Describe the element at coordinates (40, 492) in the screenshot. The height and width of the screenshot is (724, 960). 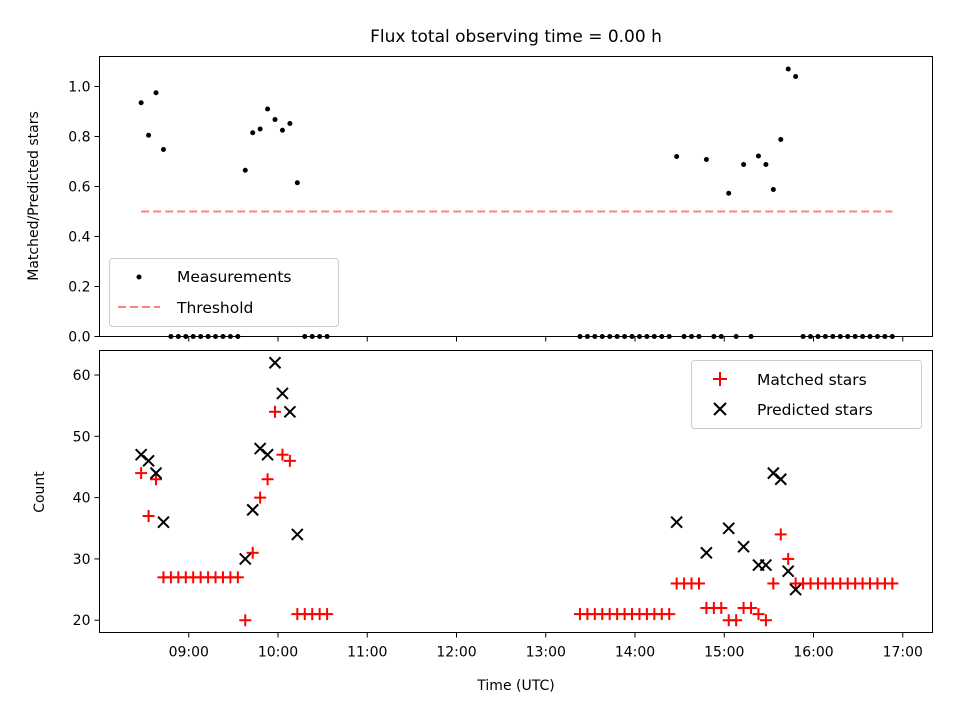
I see `bottom-y-axis-label: Count` at that location.